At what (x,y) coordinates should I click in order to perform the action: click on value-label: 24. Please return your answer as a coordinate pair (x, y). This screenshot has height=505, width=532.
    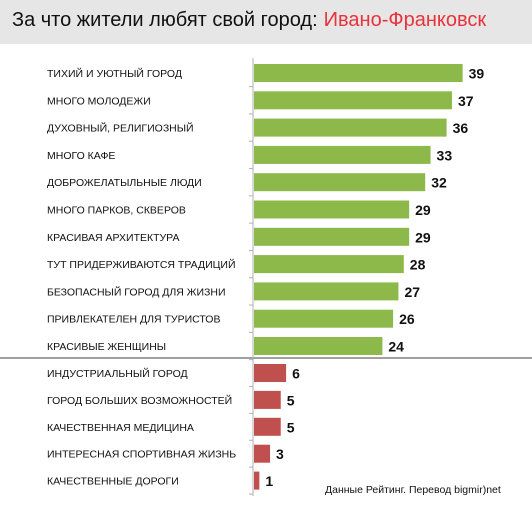
    Looking at the image, I should click on (396, 347).